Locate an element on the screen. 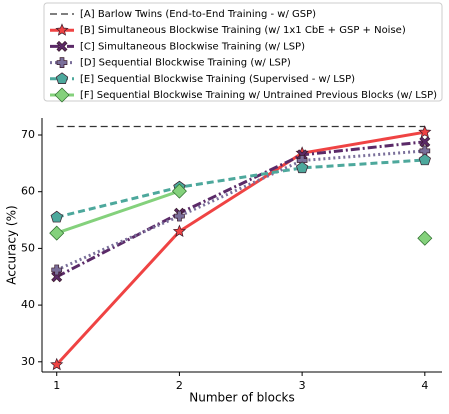  x-axis-label: Number of blocks is located at coordinates (242, 398).